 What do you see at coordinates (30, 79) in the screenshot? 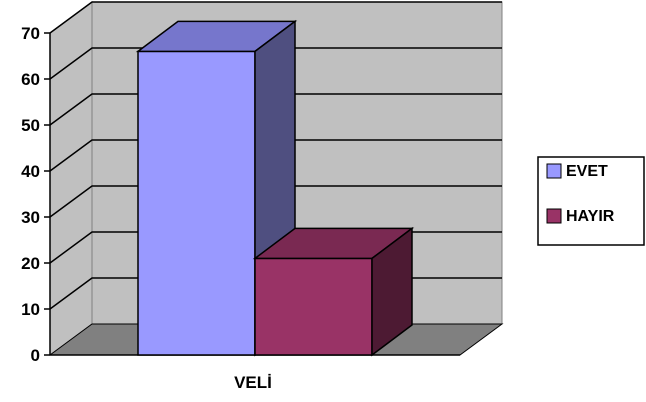
I see `y-tick-label: 60` at bounding box center [30, 79].